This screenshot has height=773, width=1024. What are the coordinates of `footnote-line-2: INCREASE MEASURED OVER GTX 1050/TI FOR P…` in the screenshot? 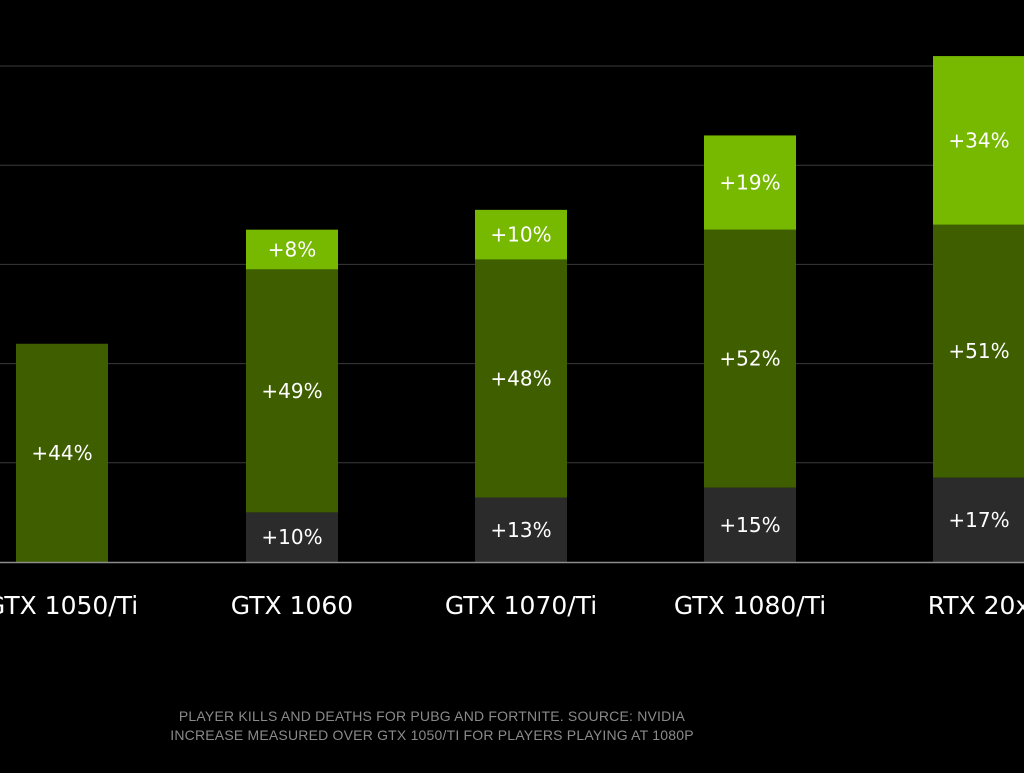 It's located at (432, 735).